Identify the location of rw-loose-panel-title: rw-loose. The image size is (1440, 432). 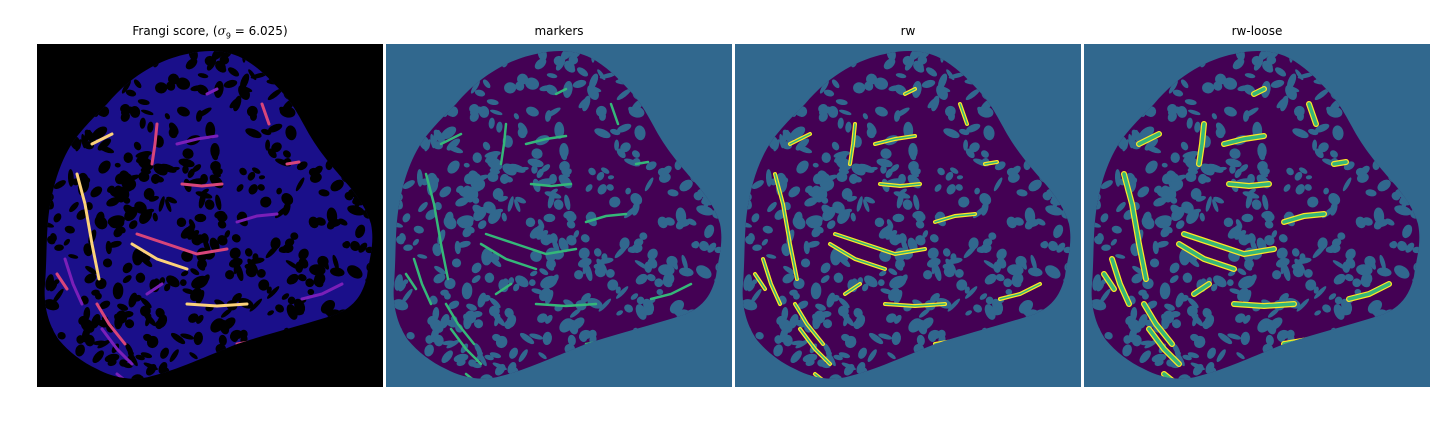
(1257, 31).